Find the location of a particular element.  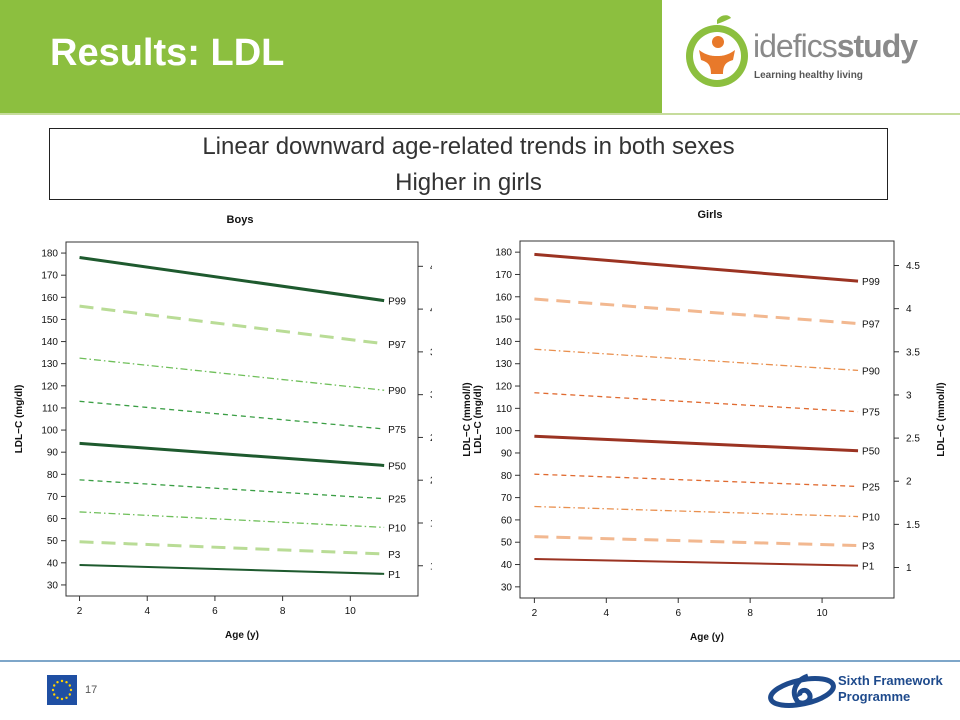

page-number: 17 is located at coordinates (91, 690).